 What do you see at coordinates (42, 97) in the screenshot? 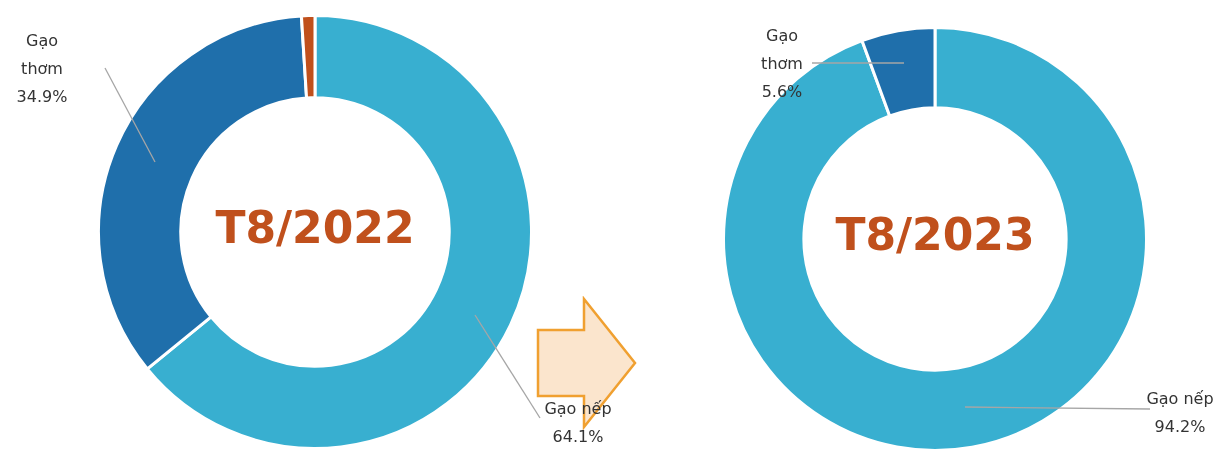
I see `data-label: 34.9%` at bounding box center [42, 97].